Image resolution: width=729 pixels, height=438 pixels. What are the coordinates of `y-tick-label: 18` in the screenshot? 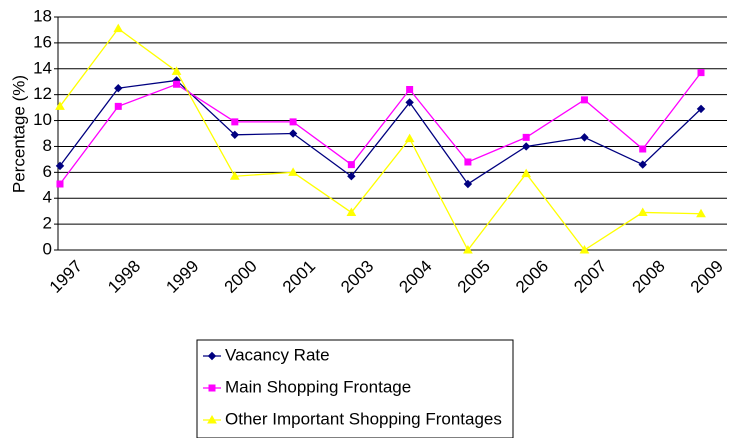 It's located at (42, 15).